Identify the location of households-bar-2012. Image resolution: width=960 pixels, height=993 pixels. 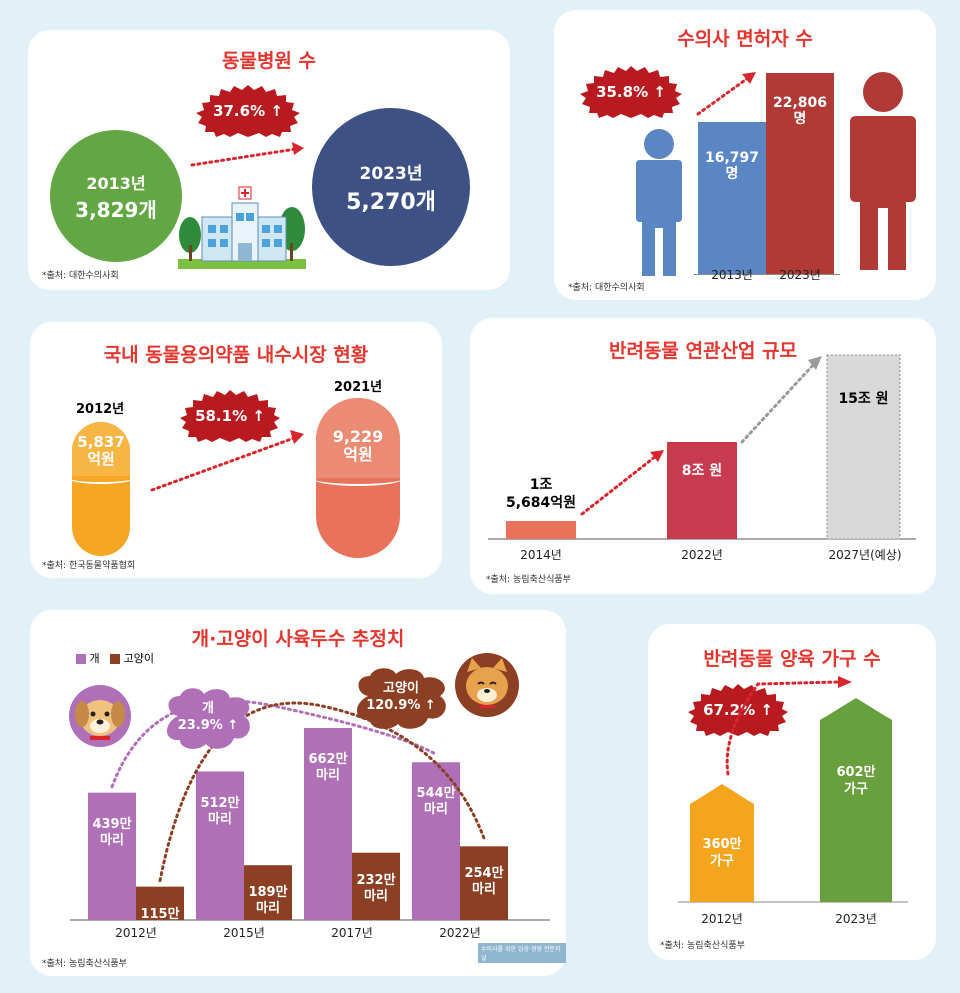
(722, 843).